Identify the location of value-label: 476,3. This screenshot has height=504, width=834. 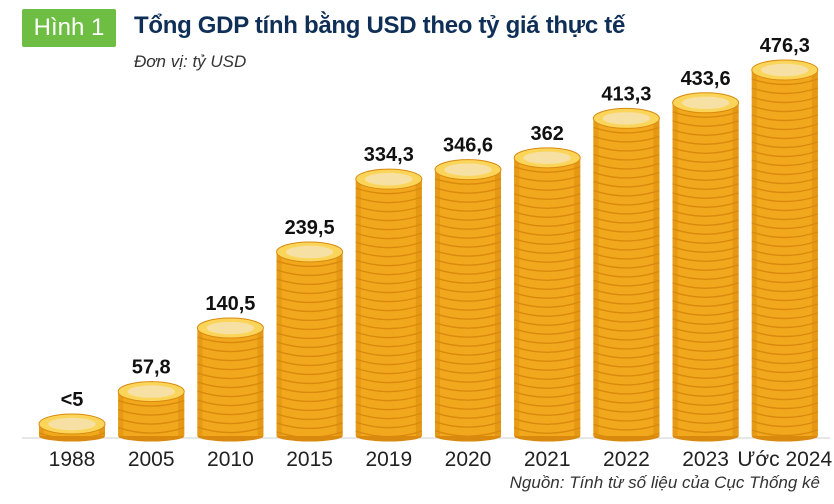
(785, 46).